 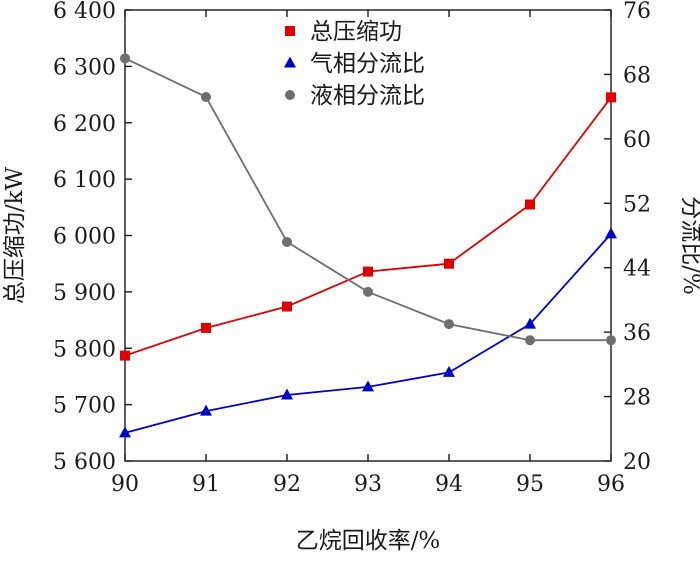 I want to click on y-right-tick-label: 44, so click(x=637, y=269).